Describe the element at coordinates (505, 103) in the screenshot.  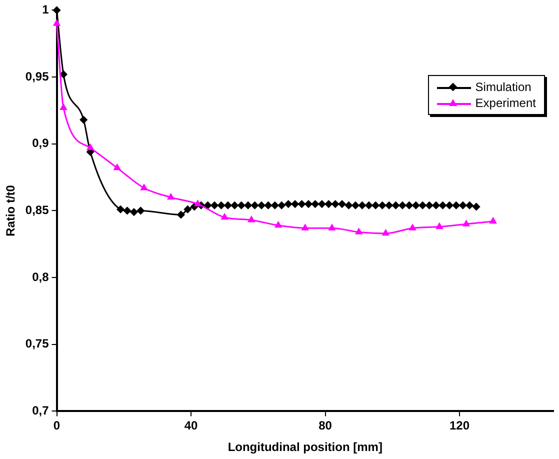
I see `legend-label: Experiment` at that location.